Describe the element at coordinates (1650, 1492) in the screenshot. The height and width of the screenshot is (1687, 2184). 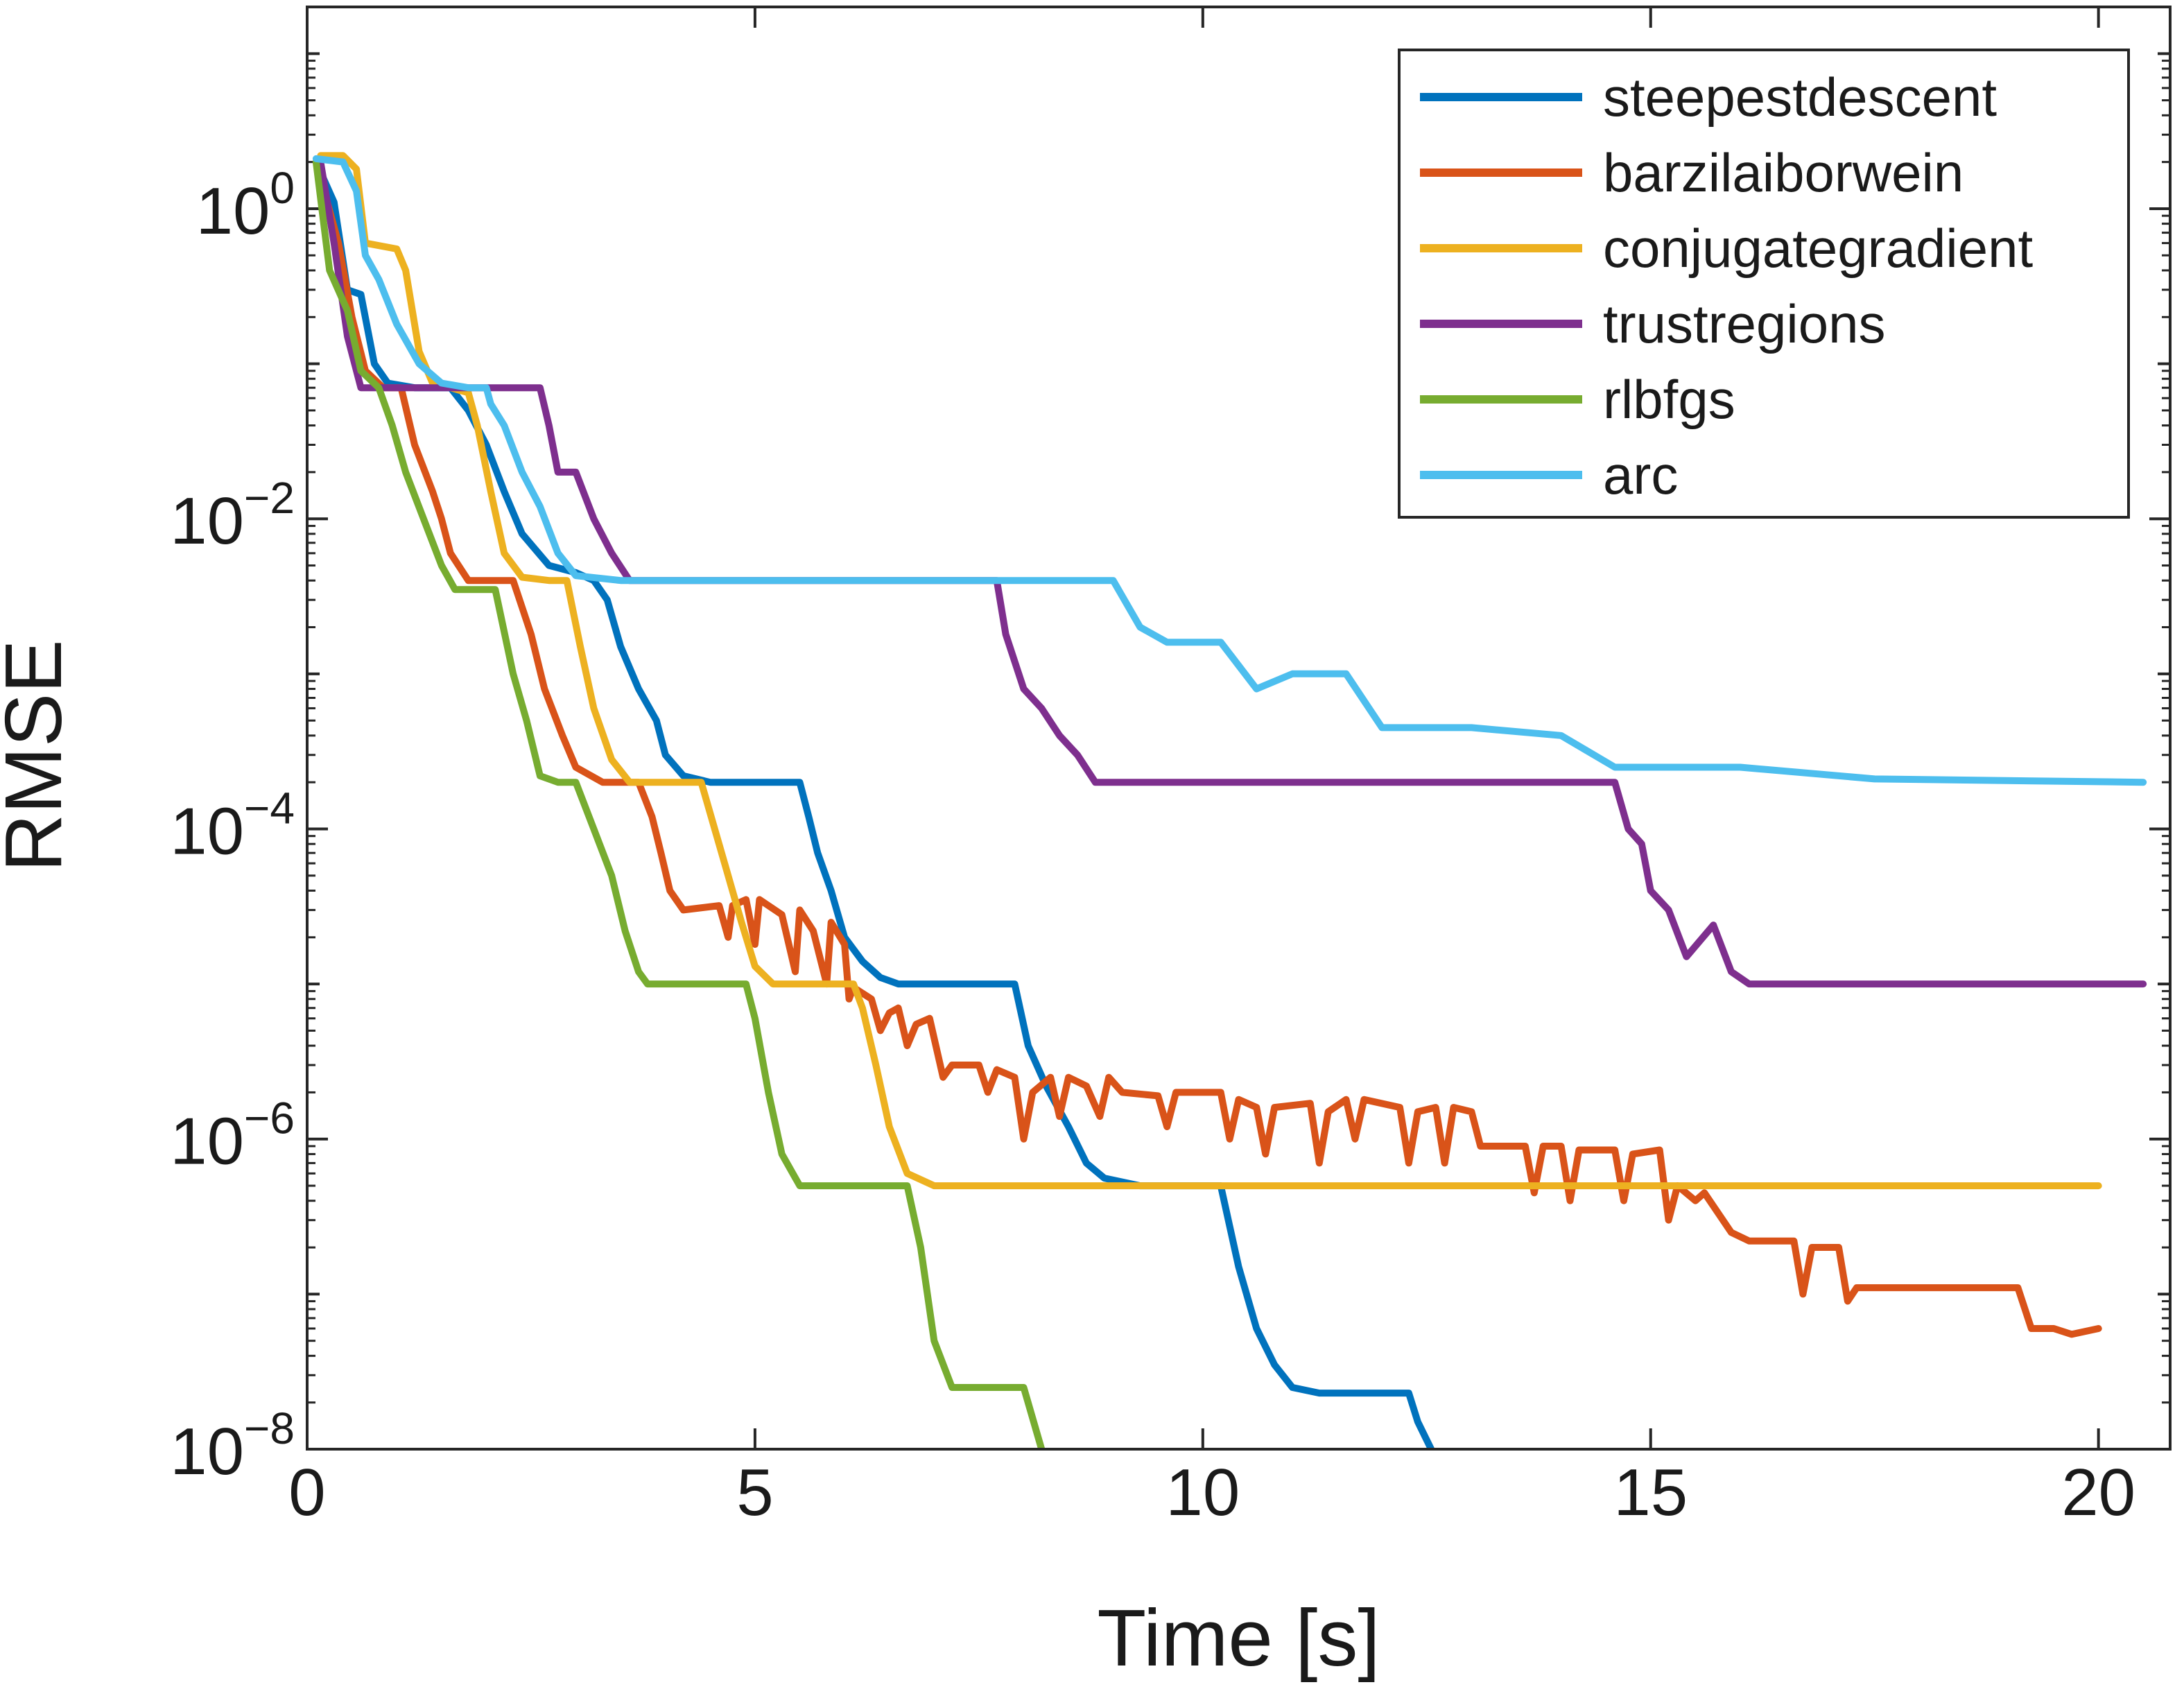
I see `x-tick-label: 15` at that location.